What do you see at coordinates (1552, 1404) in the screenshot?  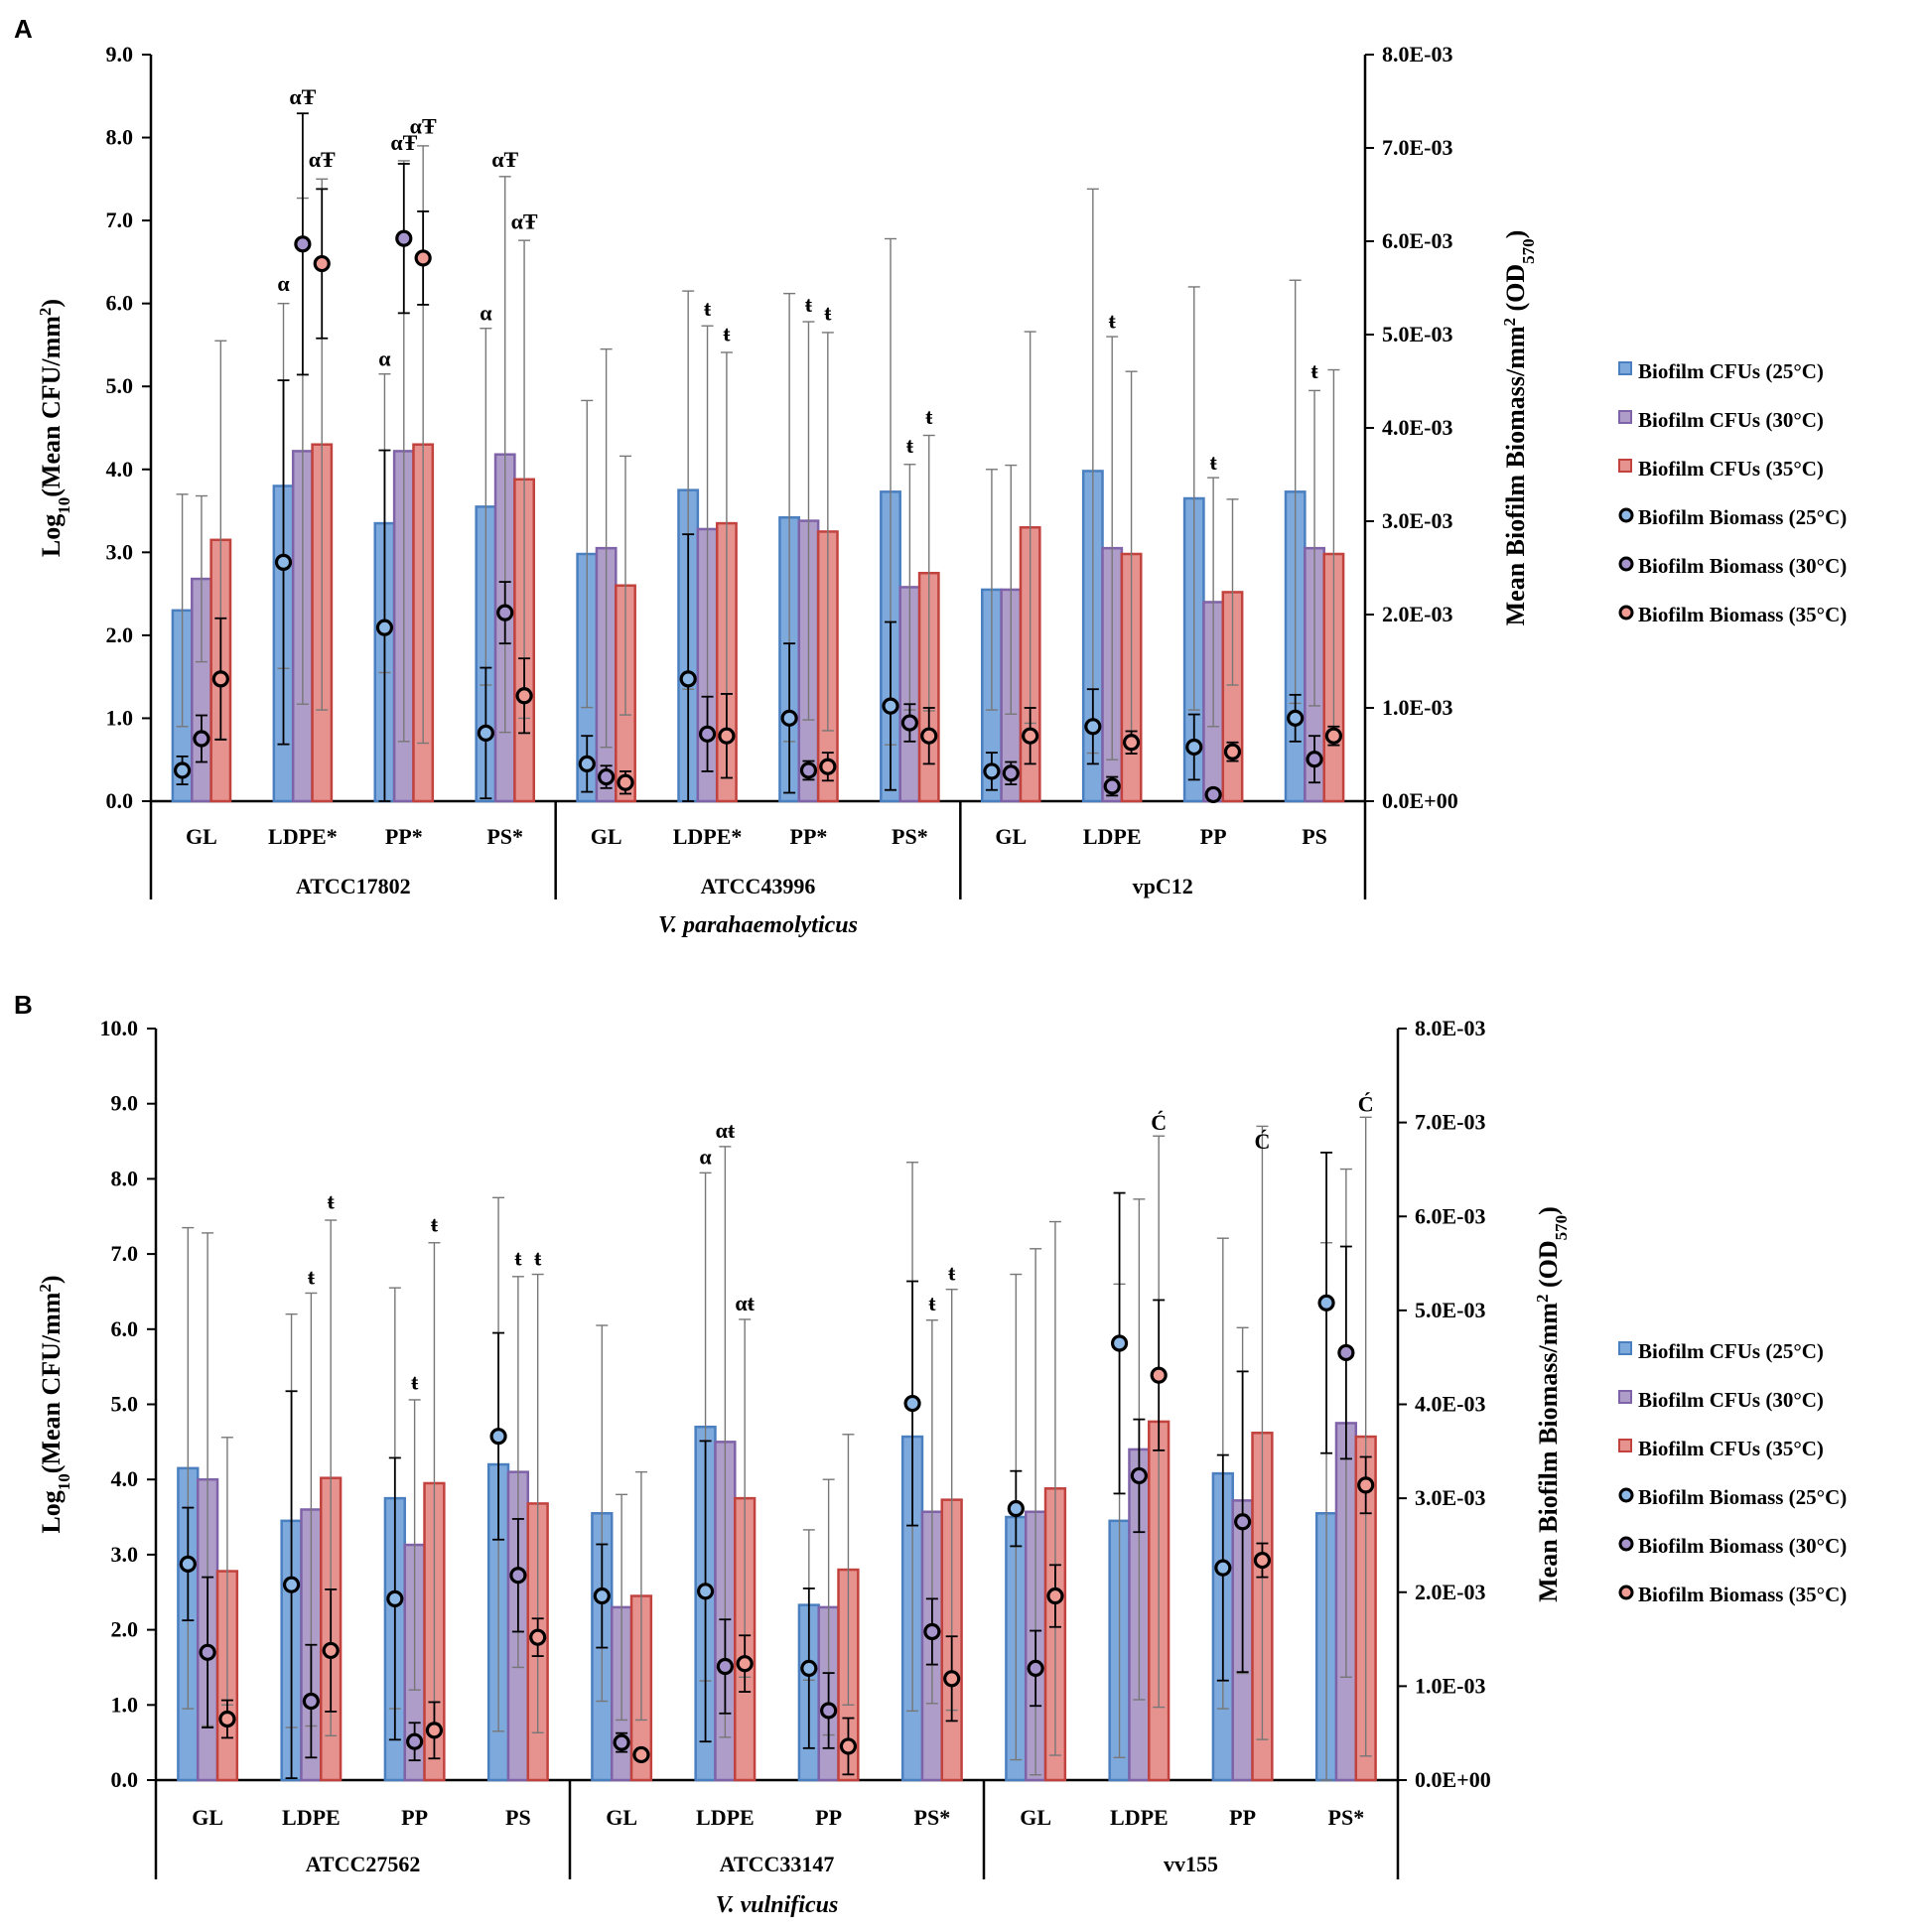 I see `y2-axis-title: Mean Biofilm Biomass/mm2 (OD570)` at bounding box center [1552, 1404].